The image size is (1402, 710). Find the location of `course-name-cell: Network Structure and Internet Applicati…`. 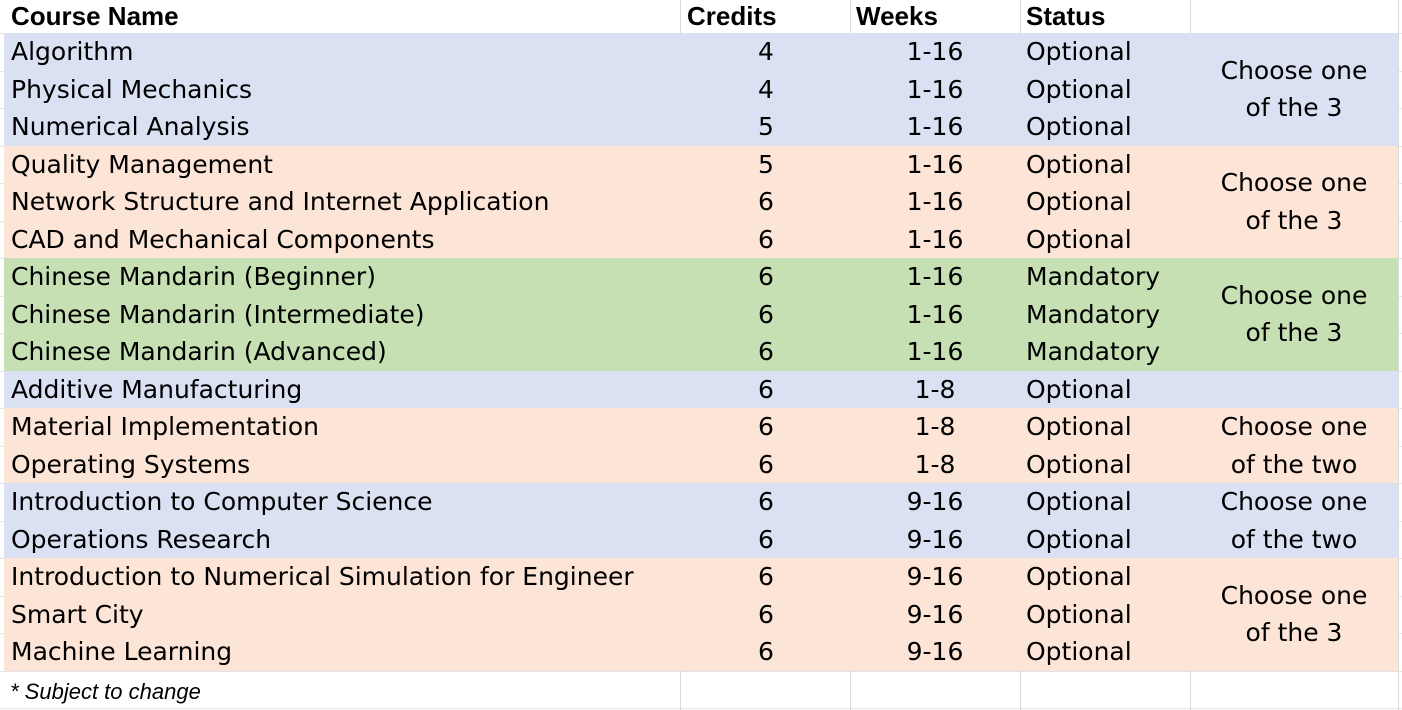

course-name-cell: Network Structure and Internet Applicati… is located at coordinates (280, 201).